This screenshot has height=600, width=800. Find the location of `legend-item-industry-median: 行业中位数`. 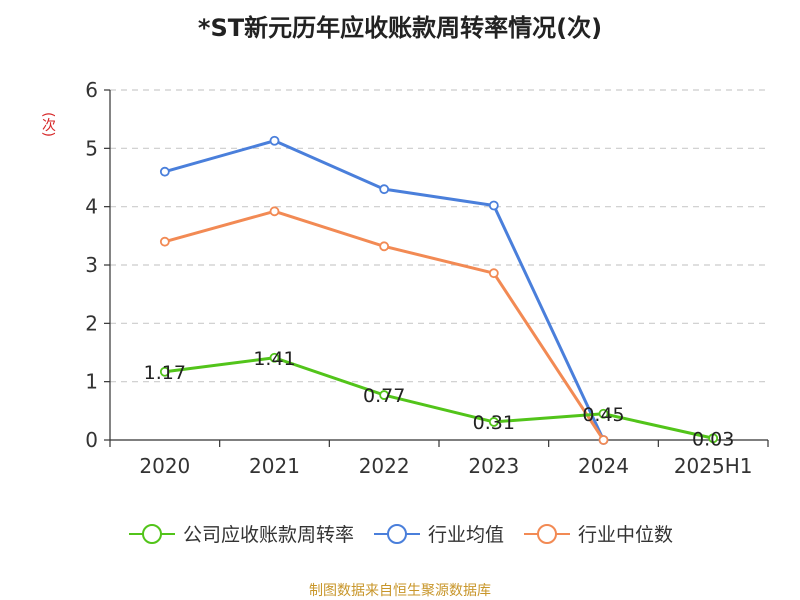

legend-item-industry-median: 行业中位数 is located at coordinates (597, 533).